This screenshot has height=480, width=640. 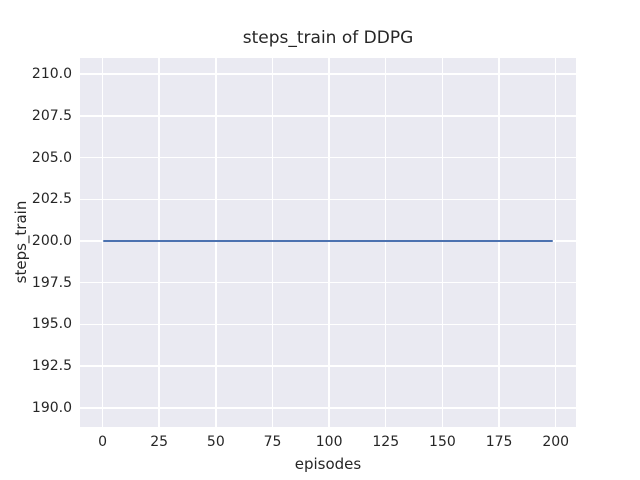 I want to click on x-axis-label: episodes, so click(x=328, y=464).